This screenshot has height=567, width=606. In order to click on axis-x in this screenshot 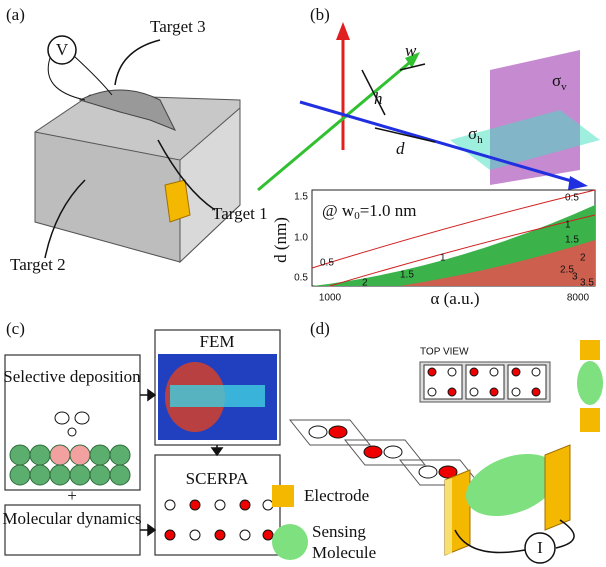, I will do `click(437, 142)`.